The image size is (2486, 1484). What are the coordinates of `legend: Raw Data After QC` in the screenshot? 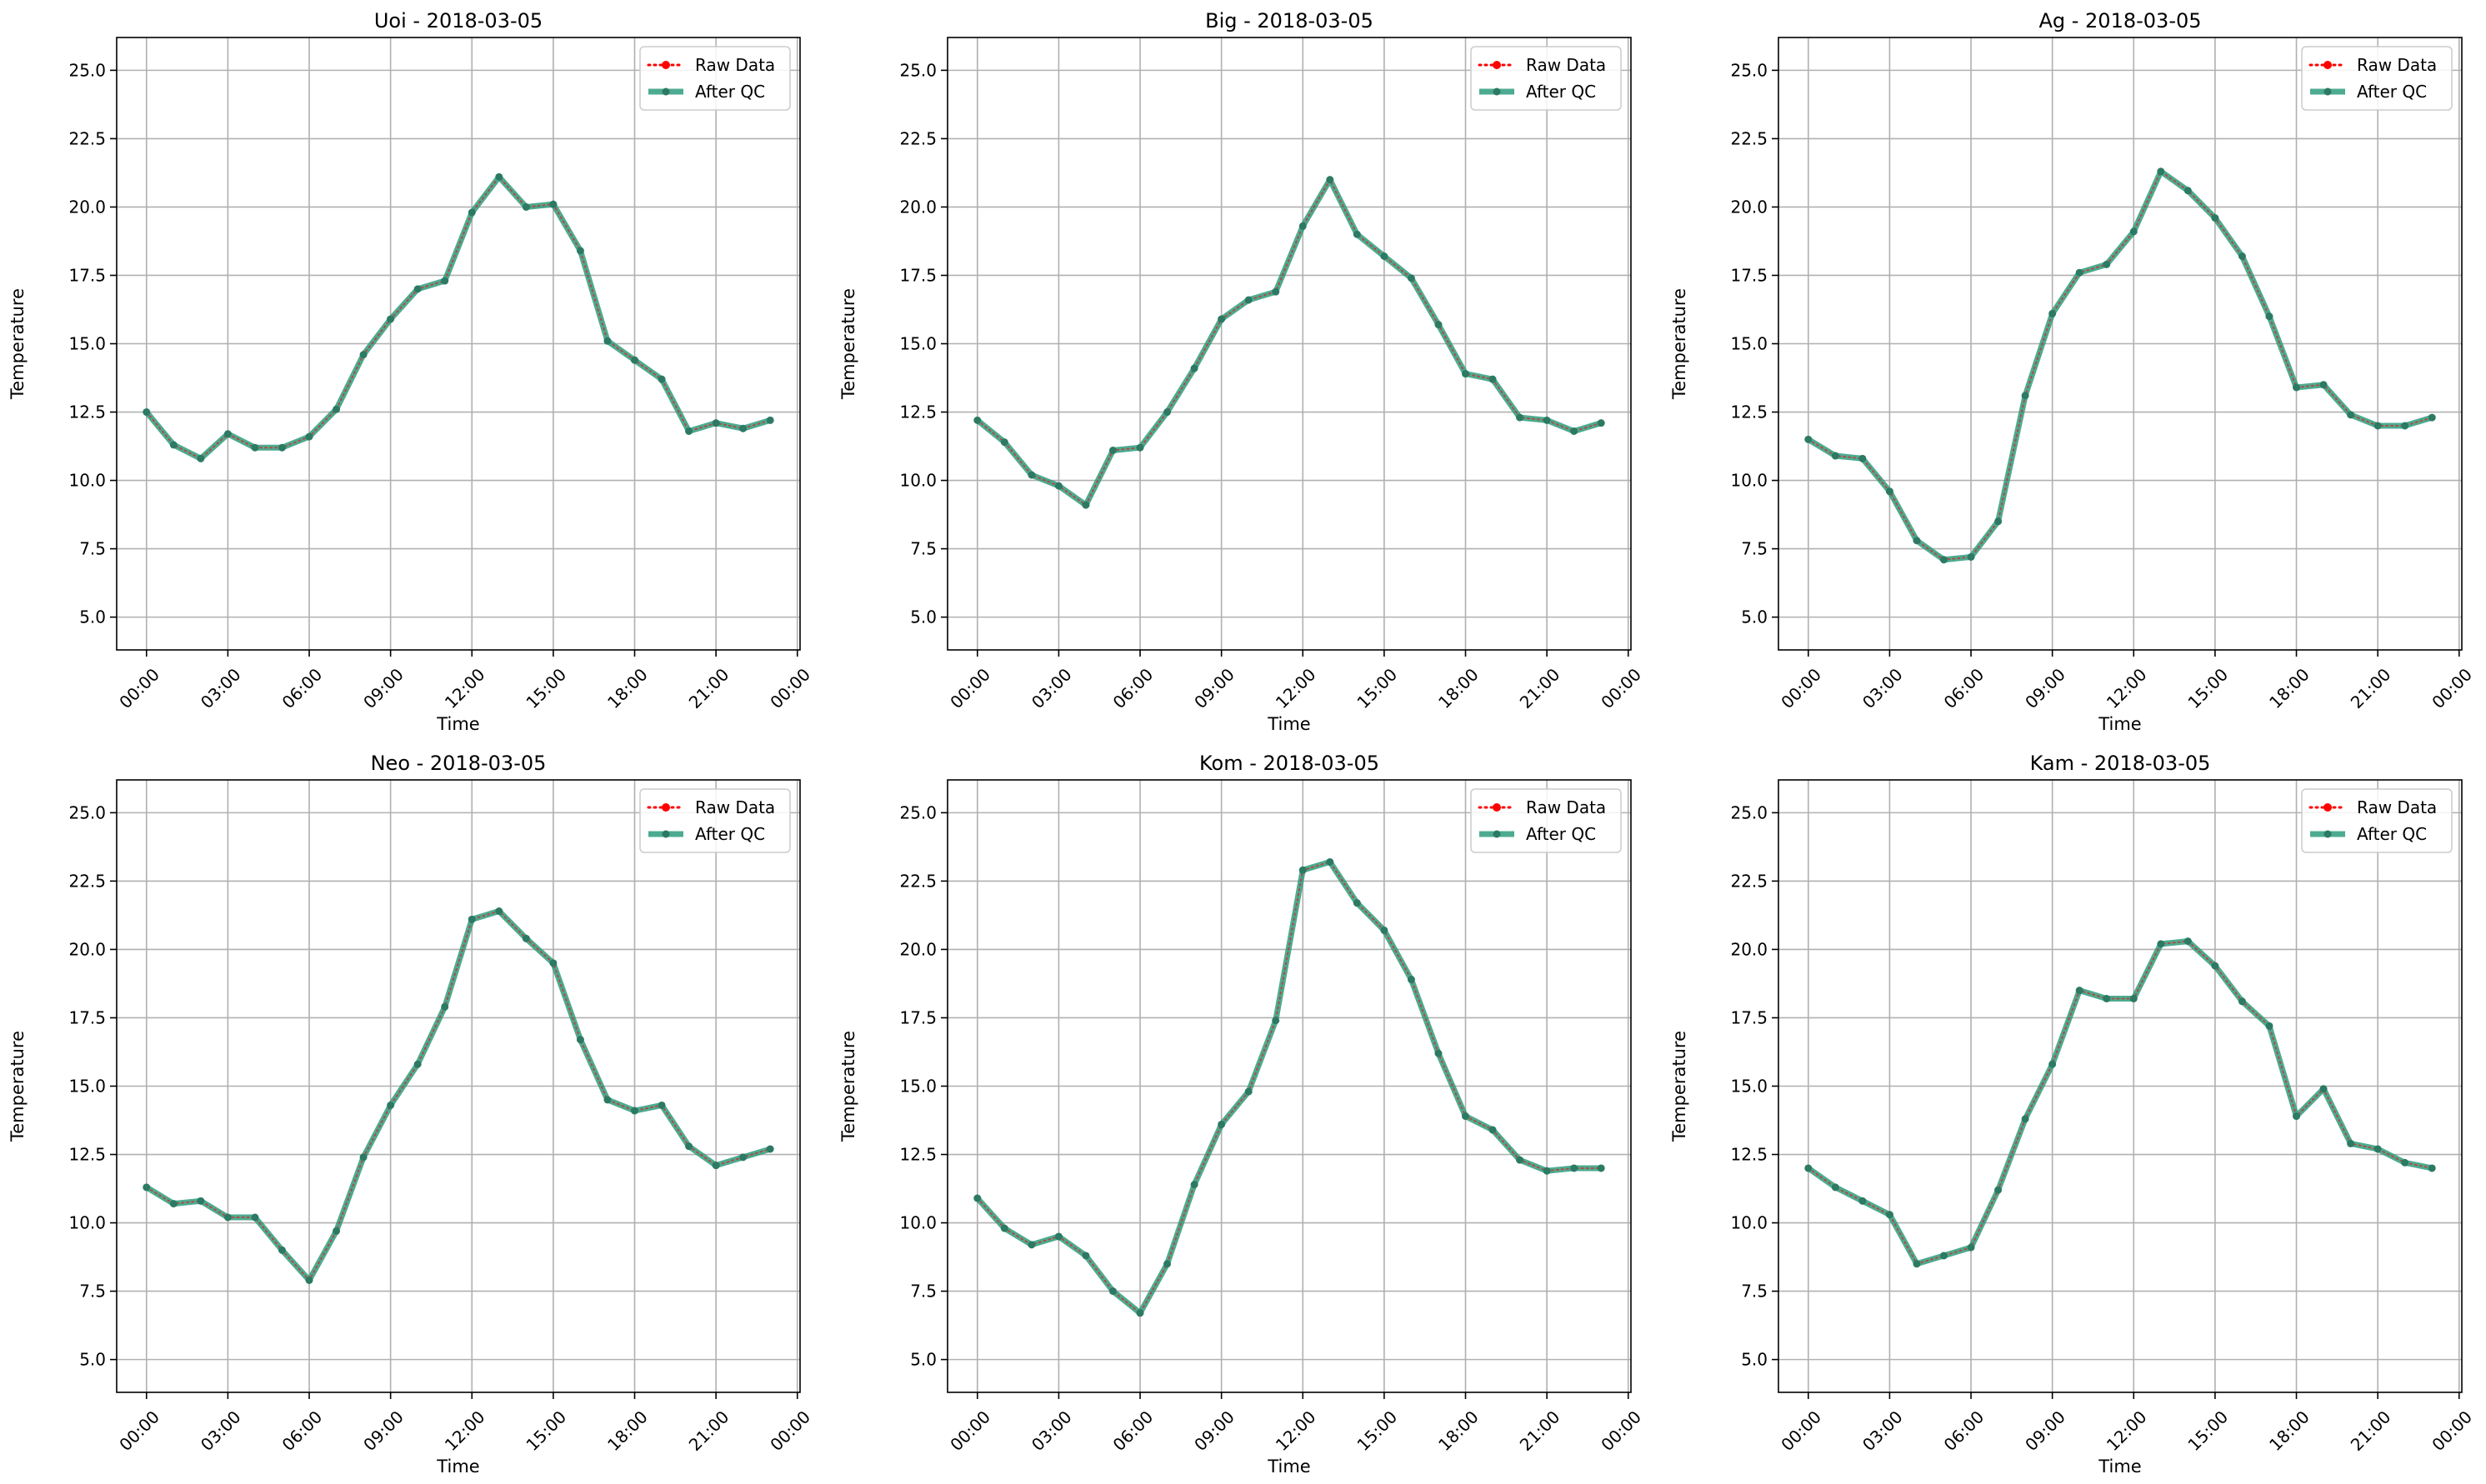 It's located at (2377, 78).